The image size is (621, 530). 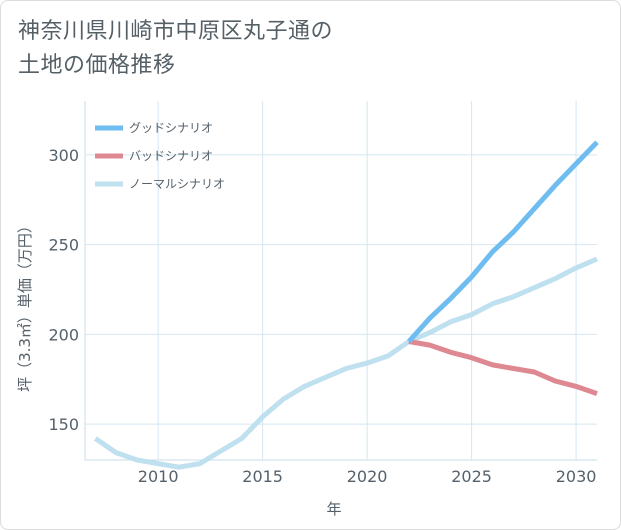 I want to click on y-tick-label: 250, so click(x=63, y=245).